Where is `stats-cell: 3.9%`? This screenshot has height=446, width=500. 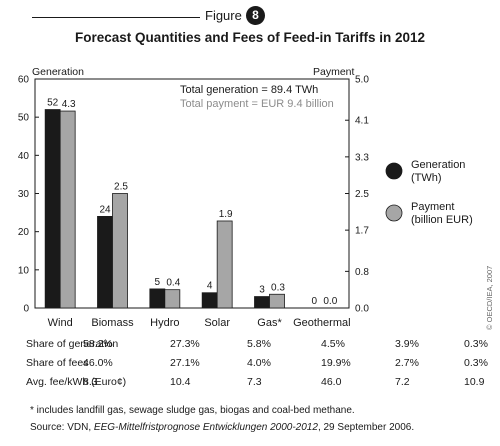
stats-cell: 3.9% is located at coordinates (407, 344).